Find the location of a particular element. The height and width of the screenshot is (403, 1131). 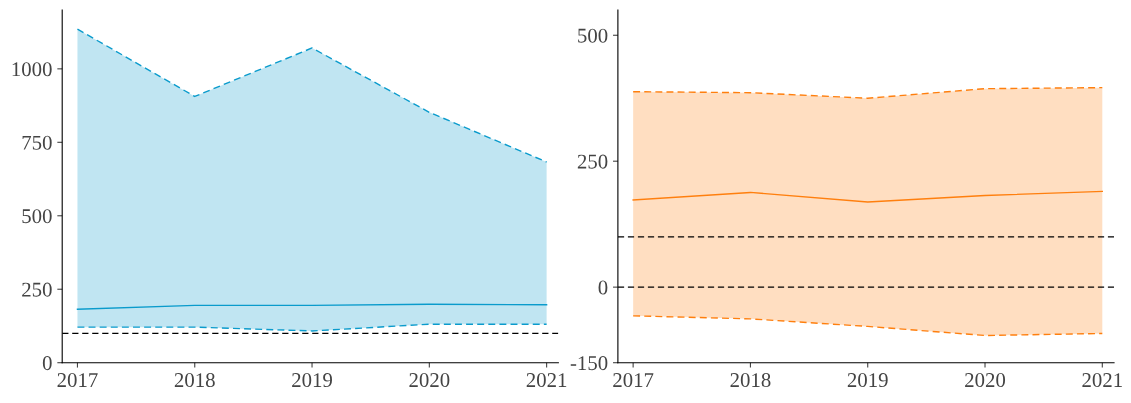

y-tick-label: 1000 is located at coordinates (32, 69).